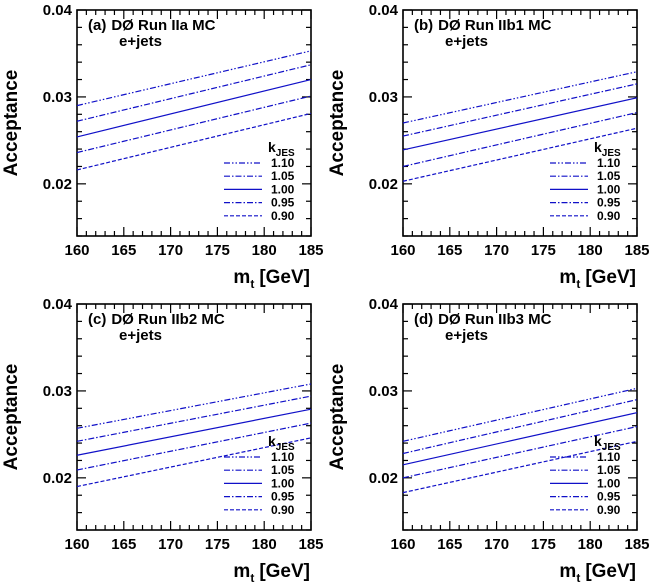  What do you see at coordinates (494, 25) in the screenshot?
I see `panel-title-text: DØ Run IIb1 MC` at bounding box center [494, 25].